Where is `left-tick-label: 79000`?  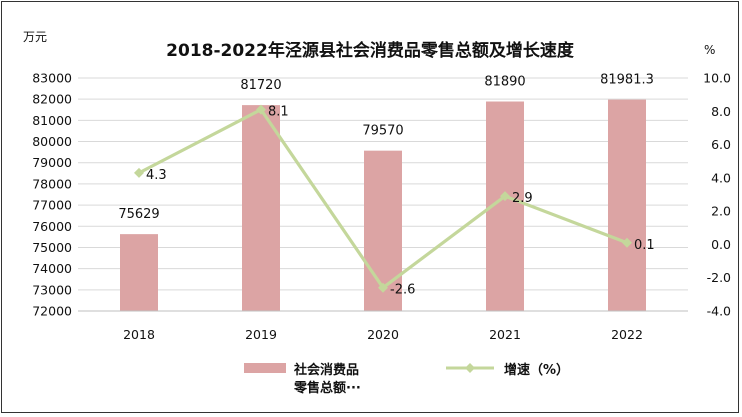
left-tick-label: 79000 is located at coordinates (52, 162).